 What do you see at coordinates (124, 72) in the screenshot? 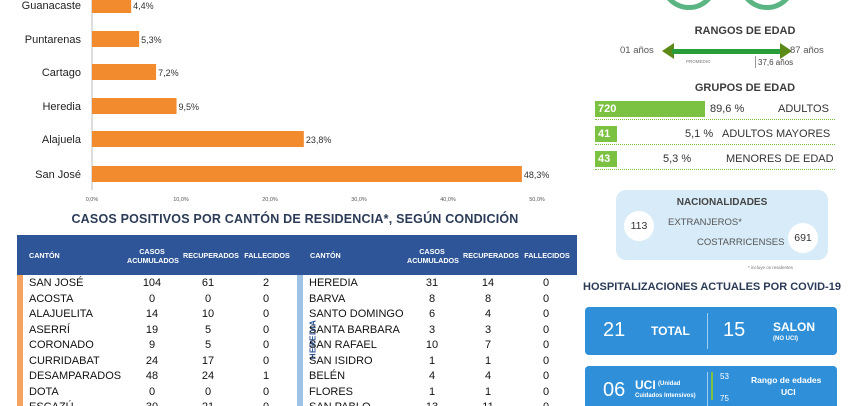
I see `bar-cartago` at bounding box center [124, 72].